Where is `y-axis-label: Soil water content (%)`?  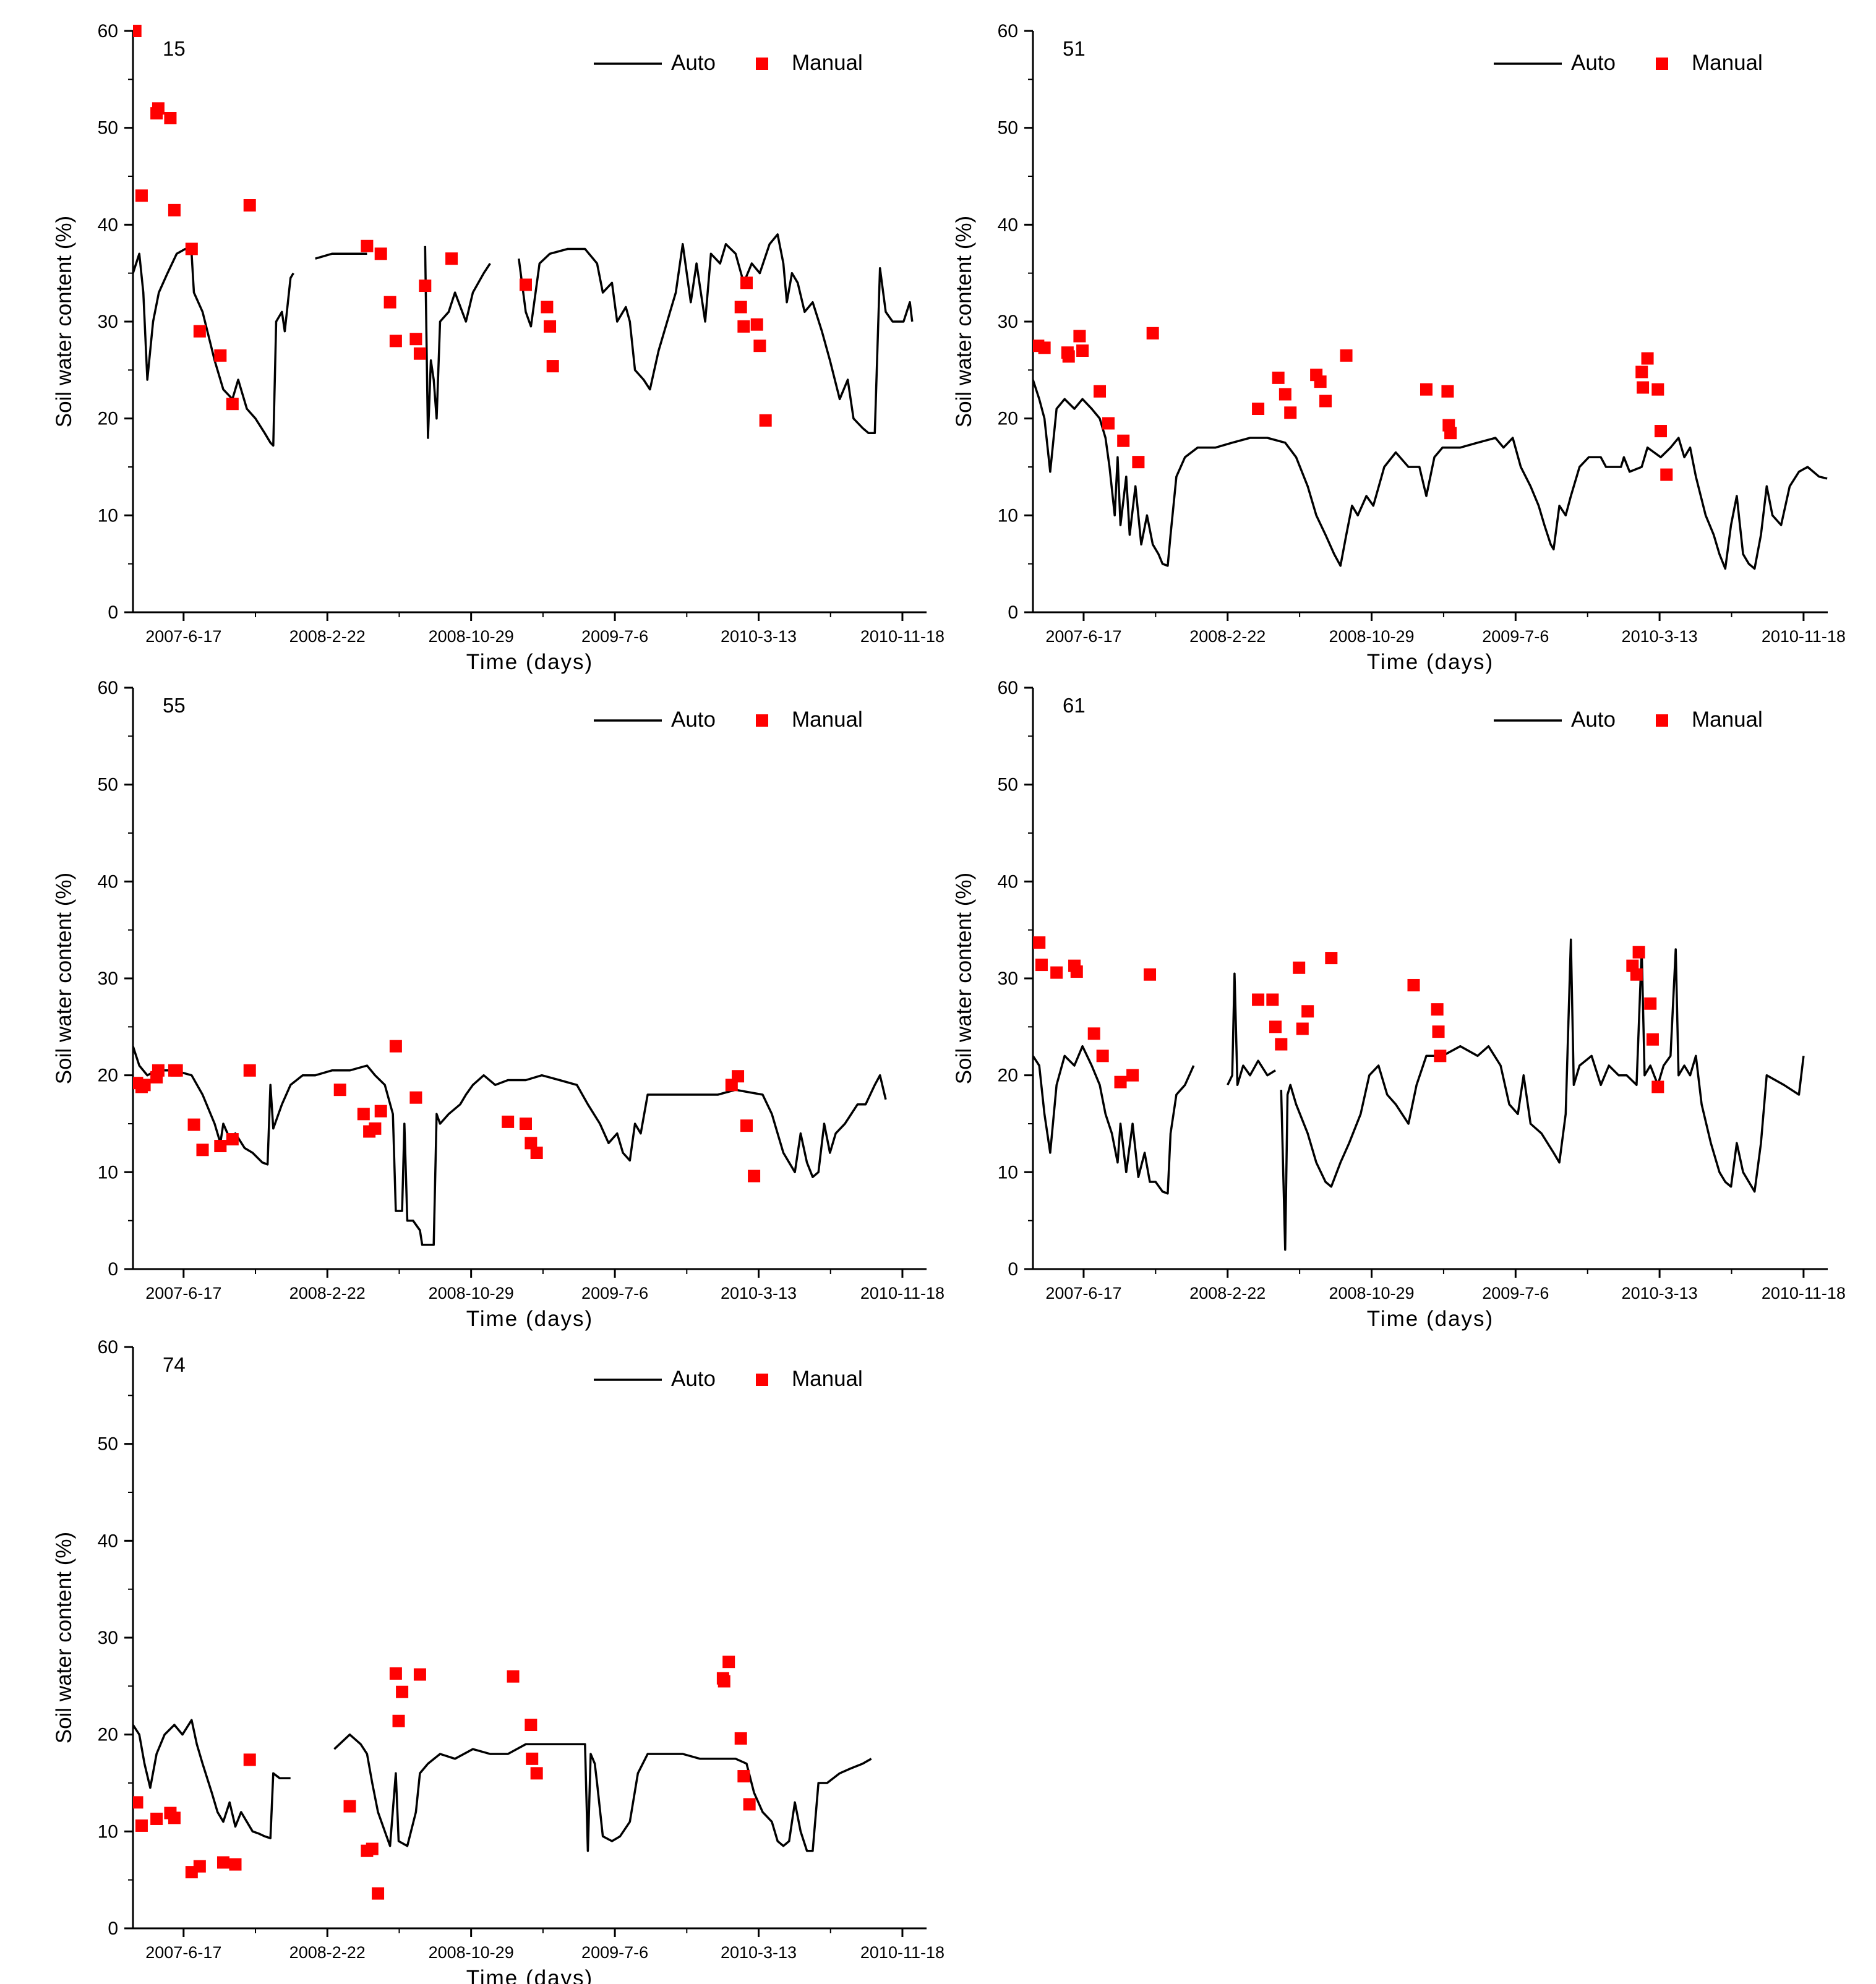 y-axis-label: Soil water content (%) is located at coordinates (964, 321).